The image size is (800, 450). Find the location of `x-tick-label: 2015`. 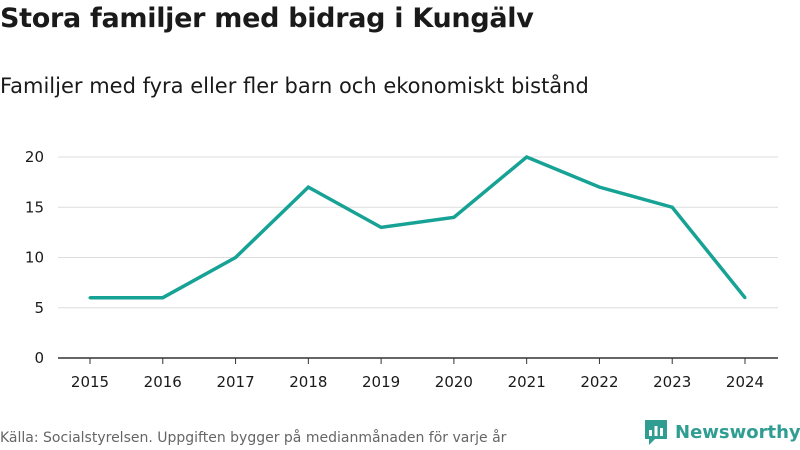

x-tick-label: 2015 is located at coordinates (90, 382).